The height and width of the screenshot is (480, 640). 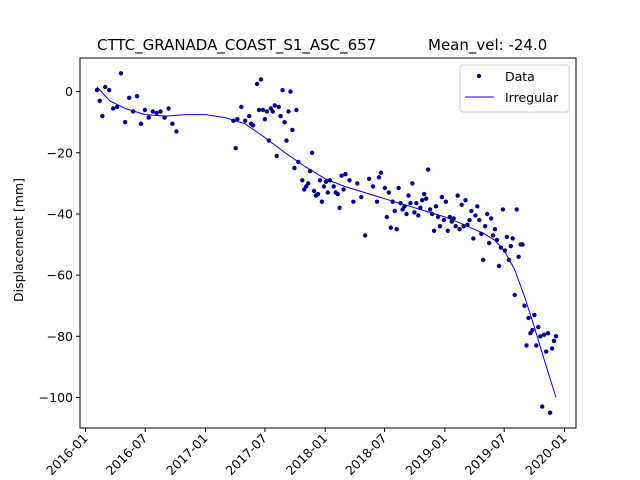 What do you see at coordinates (60, 336) in the screenshot?
I see `y-tick-label: −80` at bounding box center [60, 336].